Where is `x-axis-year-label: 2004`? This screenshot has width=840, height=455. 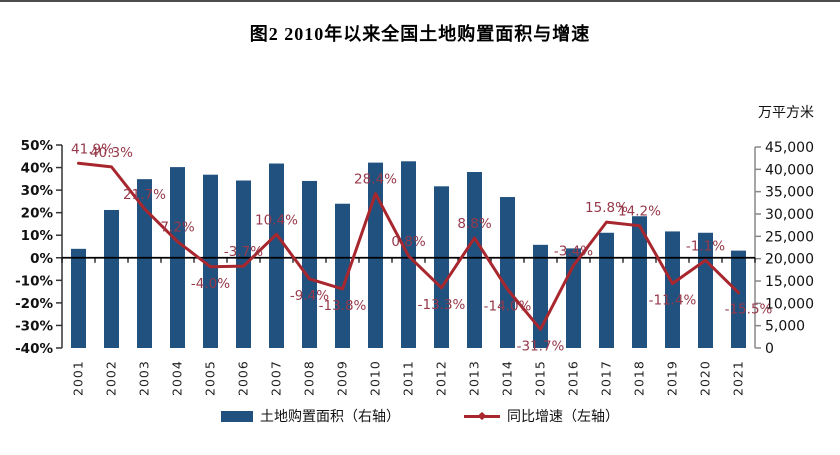 x-axis-year-label: 2004 is located at coordinates (177, 378).